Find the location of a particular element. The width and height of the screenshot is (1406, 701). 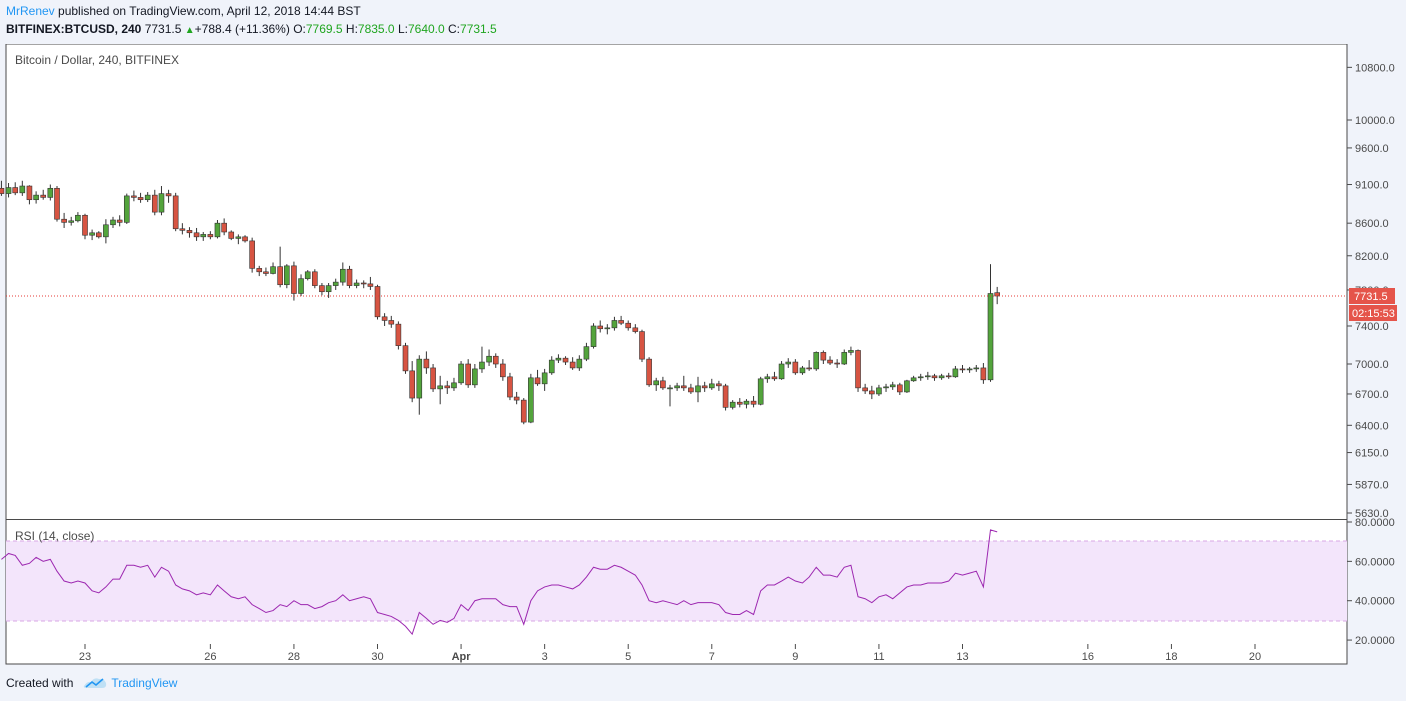

time-tick-label: 5 is located at coordinates (628, 657).